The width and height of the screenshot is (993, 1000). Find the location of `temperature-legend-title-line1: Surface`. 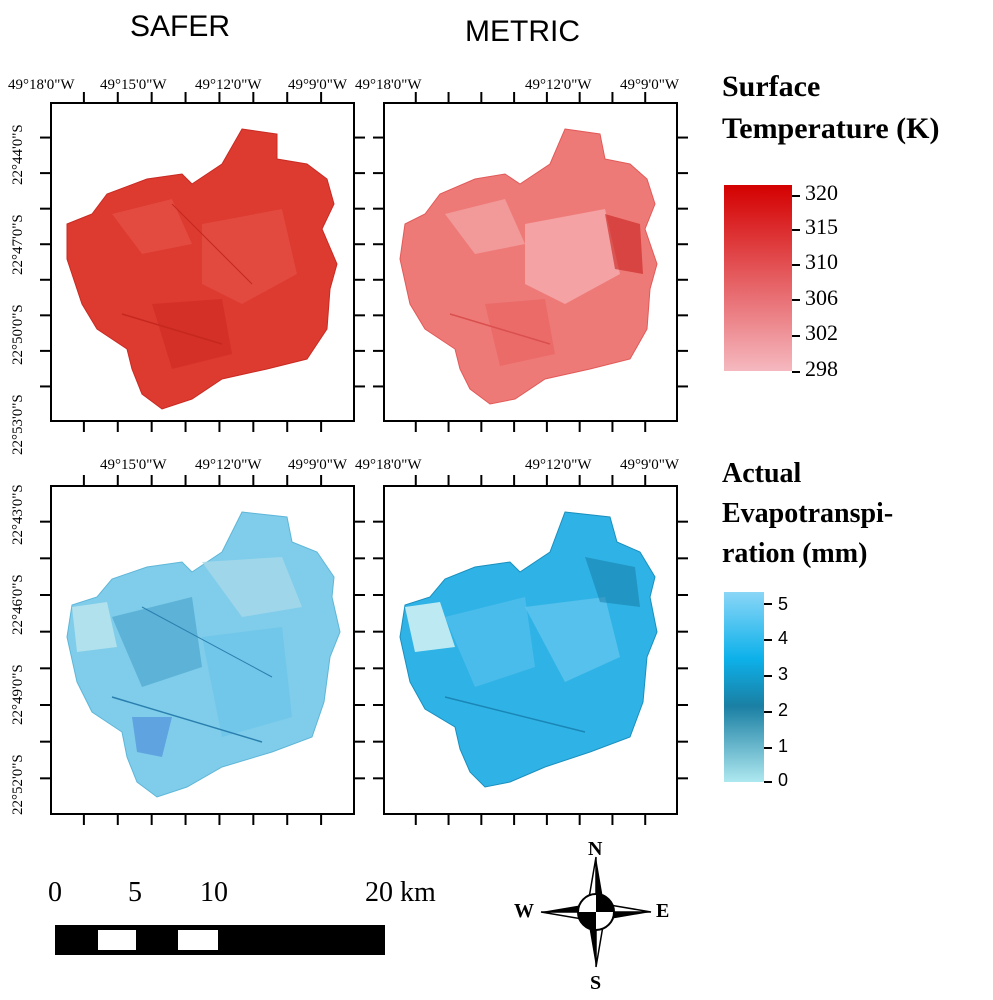

temperature-legend-title-line1: Surface is located at coordinates (771, 86).